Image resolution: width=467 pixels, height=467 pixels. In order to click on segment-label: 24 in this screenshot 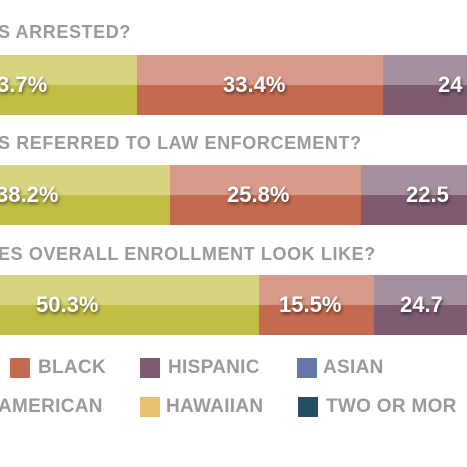, I will do `click(450, 84)`.